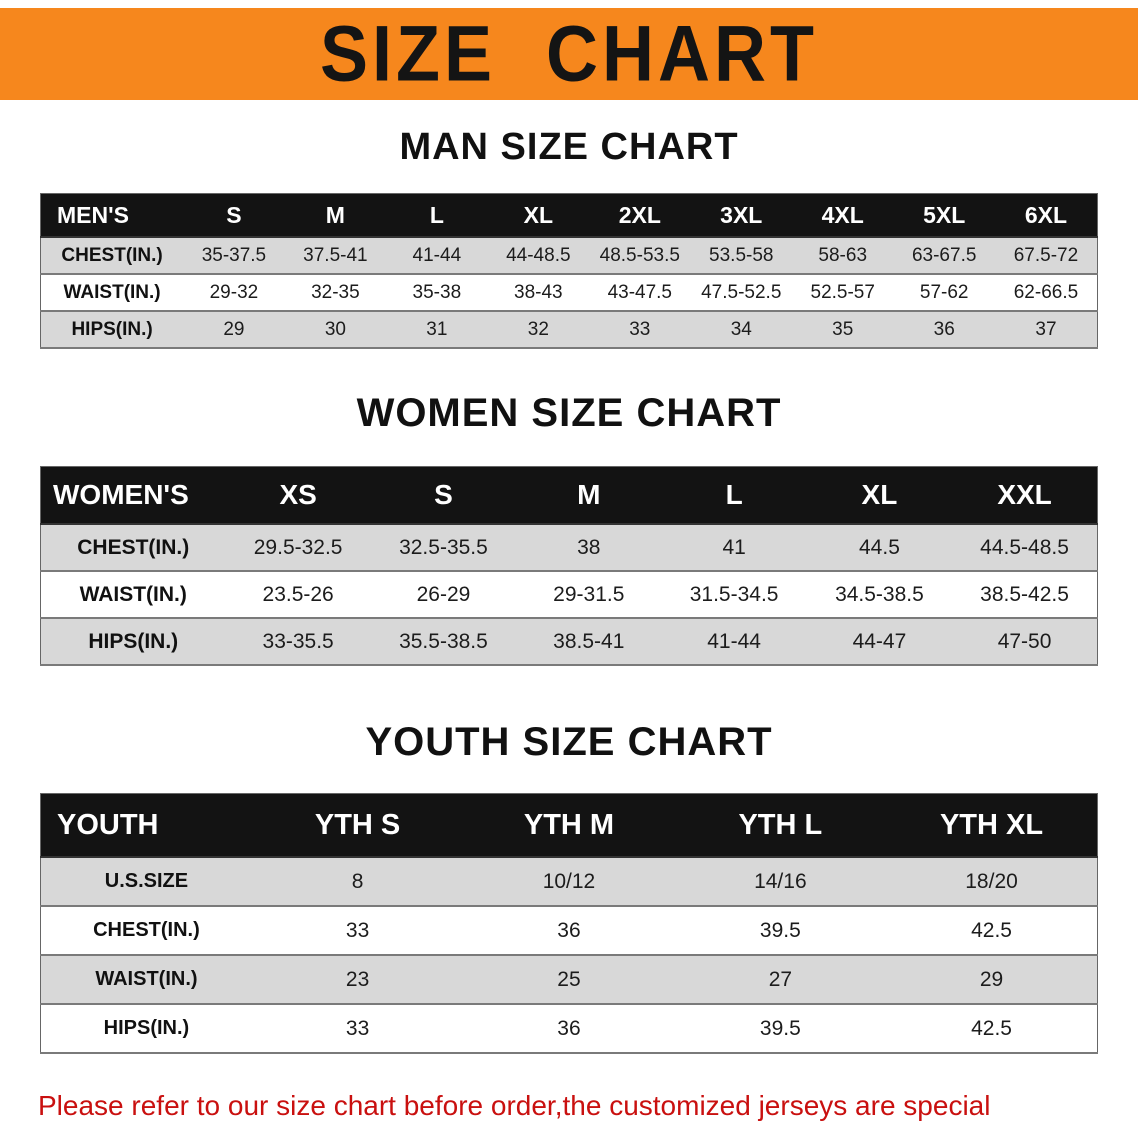 The image size is (1138, 1132). I want to click on column-header: YTH L, so click(780, 825).